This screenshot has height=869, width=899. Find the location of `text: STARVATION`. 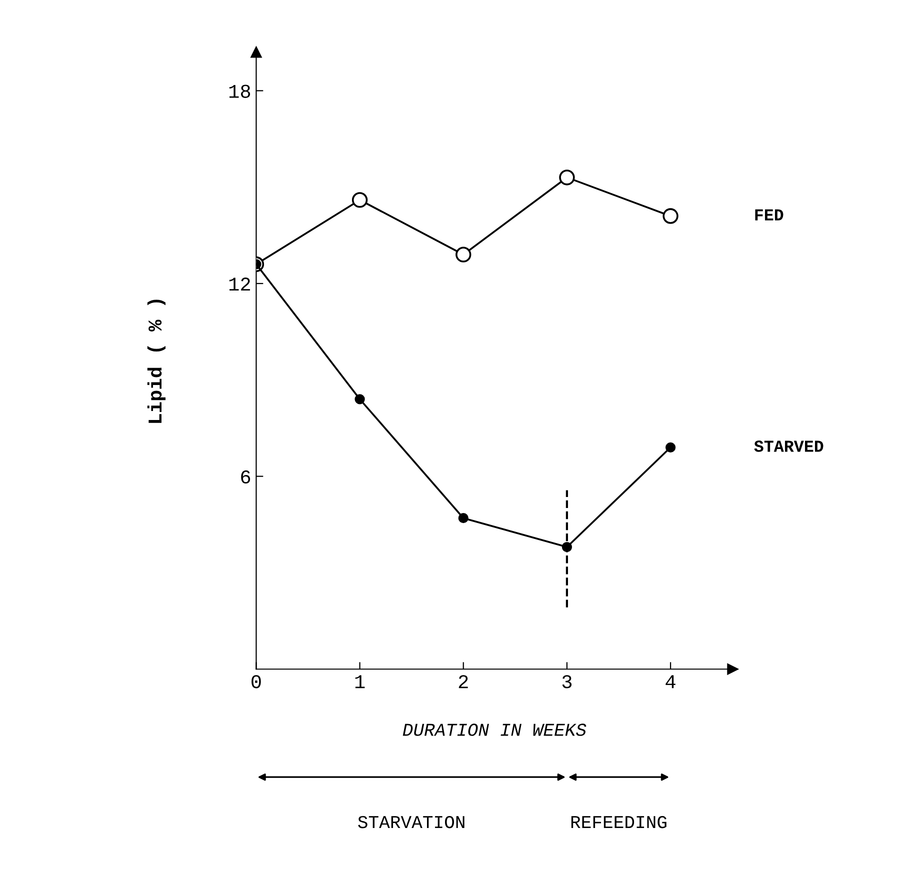

text: STARVATION is located at coordinates (411, 822).